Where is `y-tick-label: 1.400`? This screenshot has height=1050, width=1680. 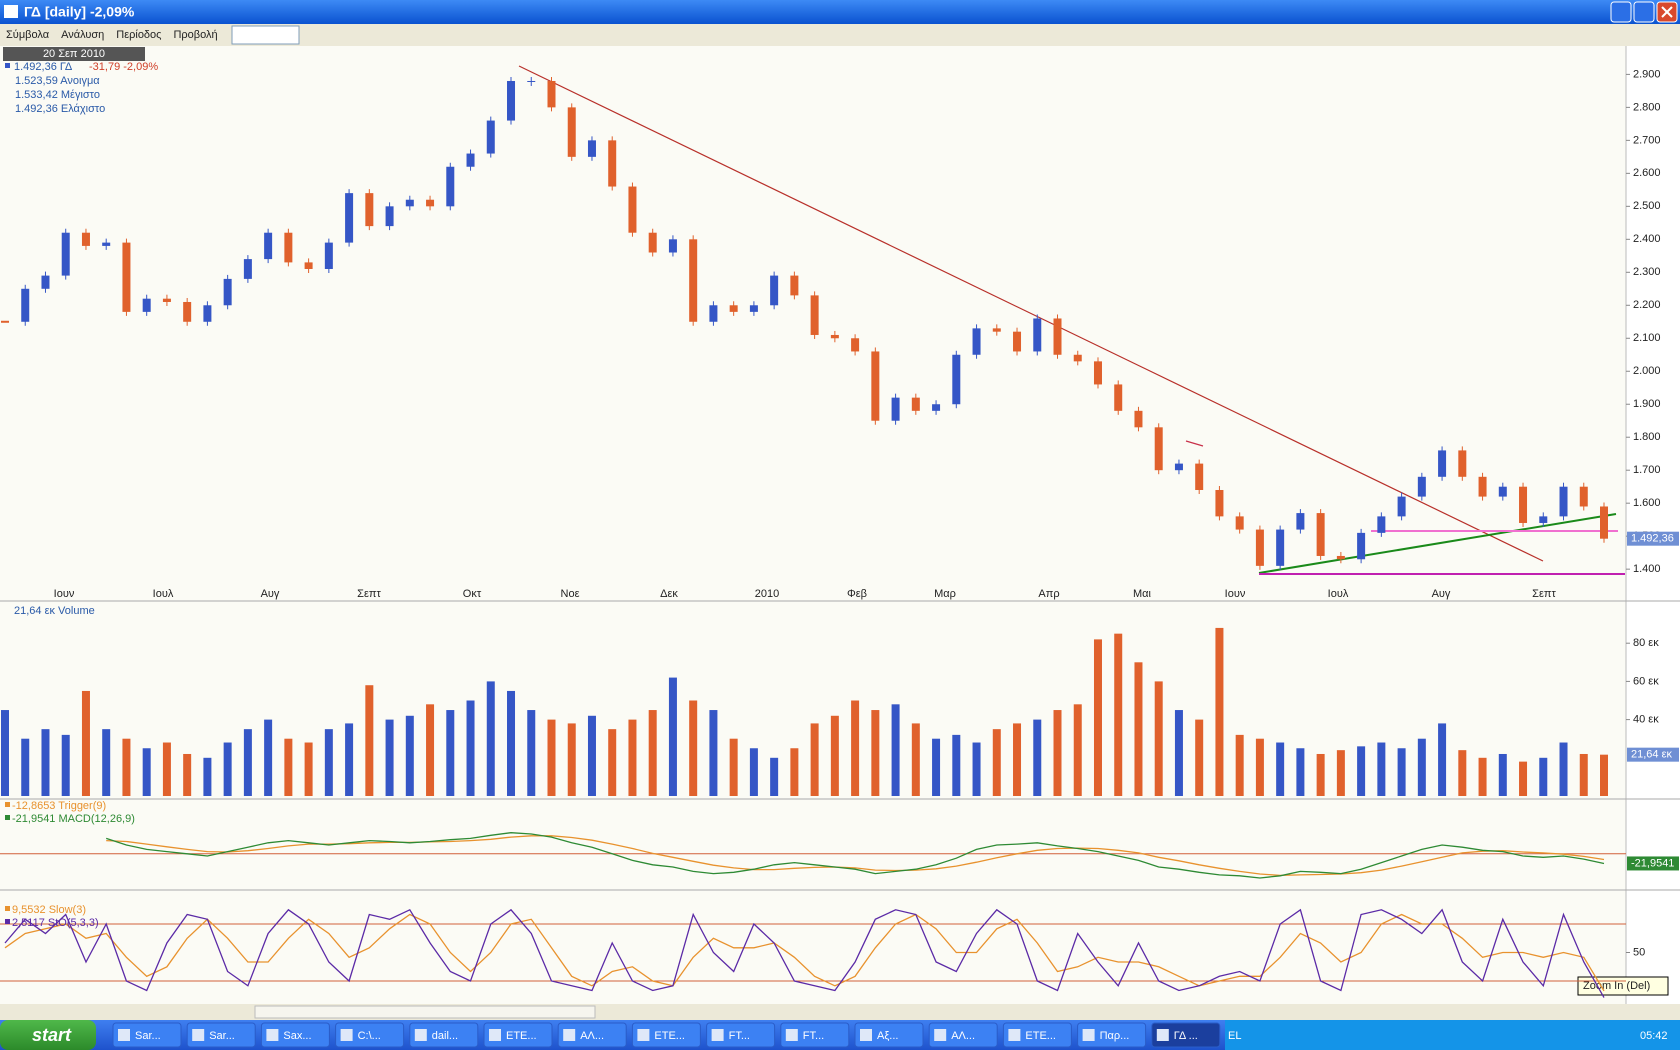 y-tick-label: 1.400 is located at coordinates (1647, 569).